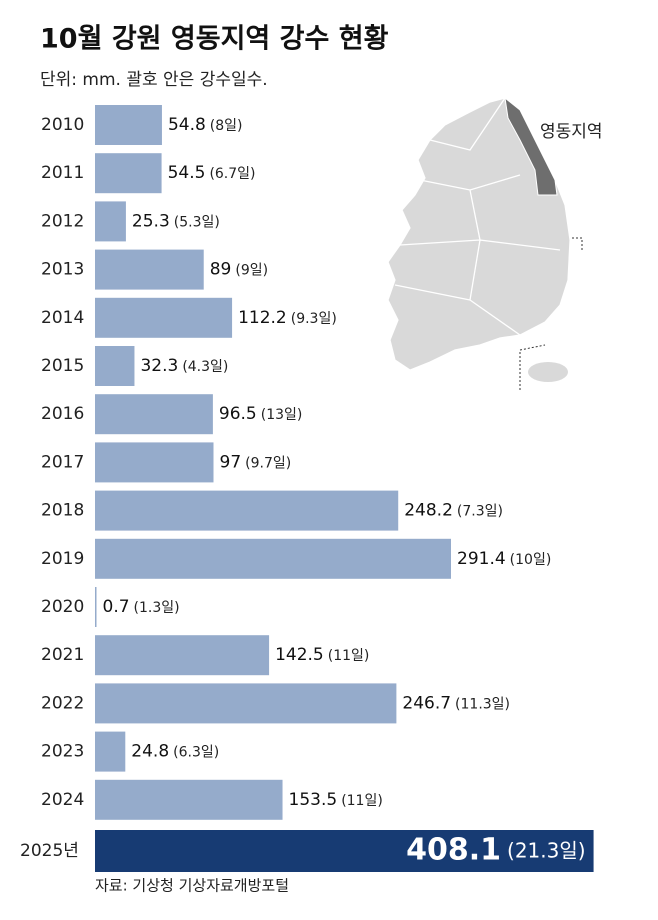 This screenshot has height=920, width=658. Describe the element at coordinates (62, 221) in the screenshot. I see `y-tick-label: 2012` at that location.